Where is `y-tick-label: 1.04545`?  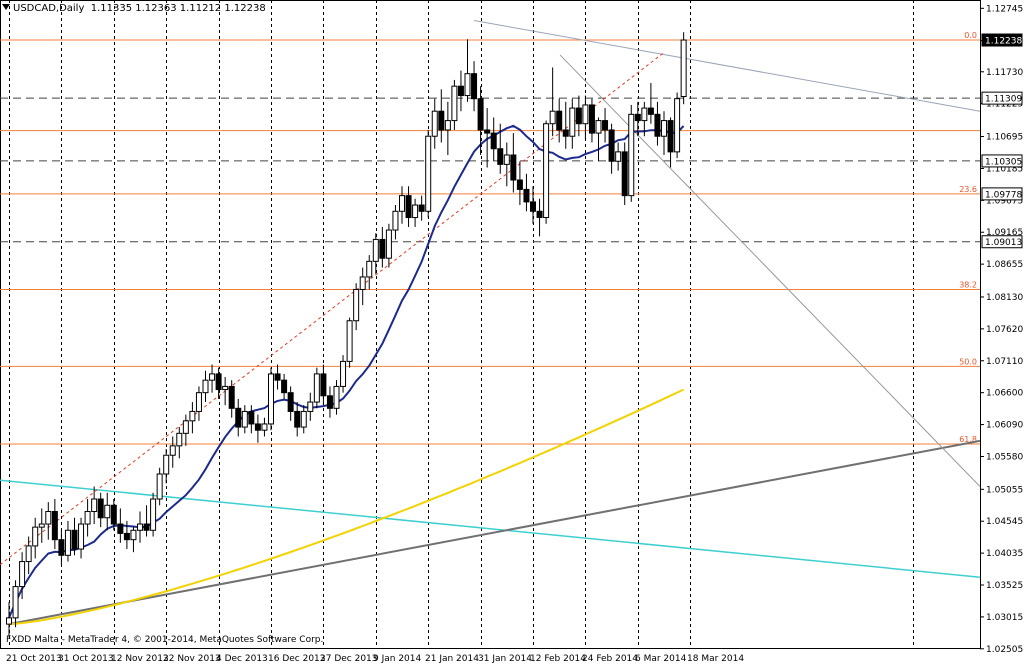 y-tick-label: 1.04545 is located at coordinates (1004, 522).